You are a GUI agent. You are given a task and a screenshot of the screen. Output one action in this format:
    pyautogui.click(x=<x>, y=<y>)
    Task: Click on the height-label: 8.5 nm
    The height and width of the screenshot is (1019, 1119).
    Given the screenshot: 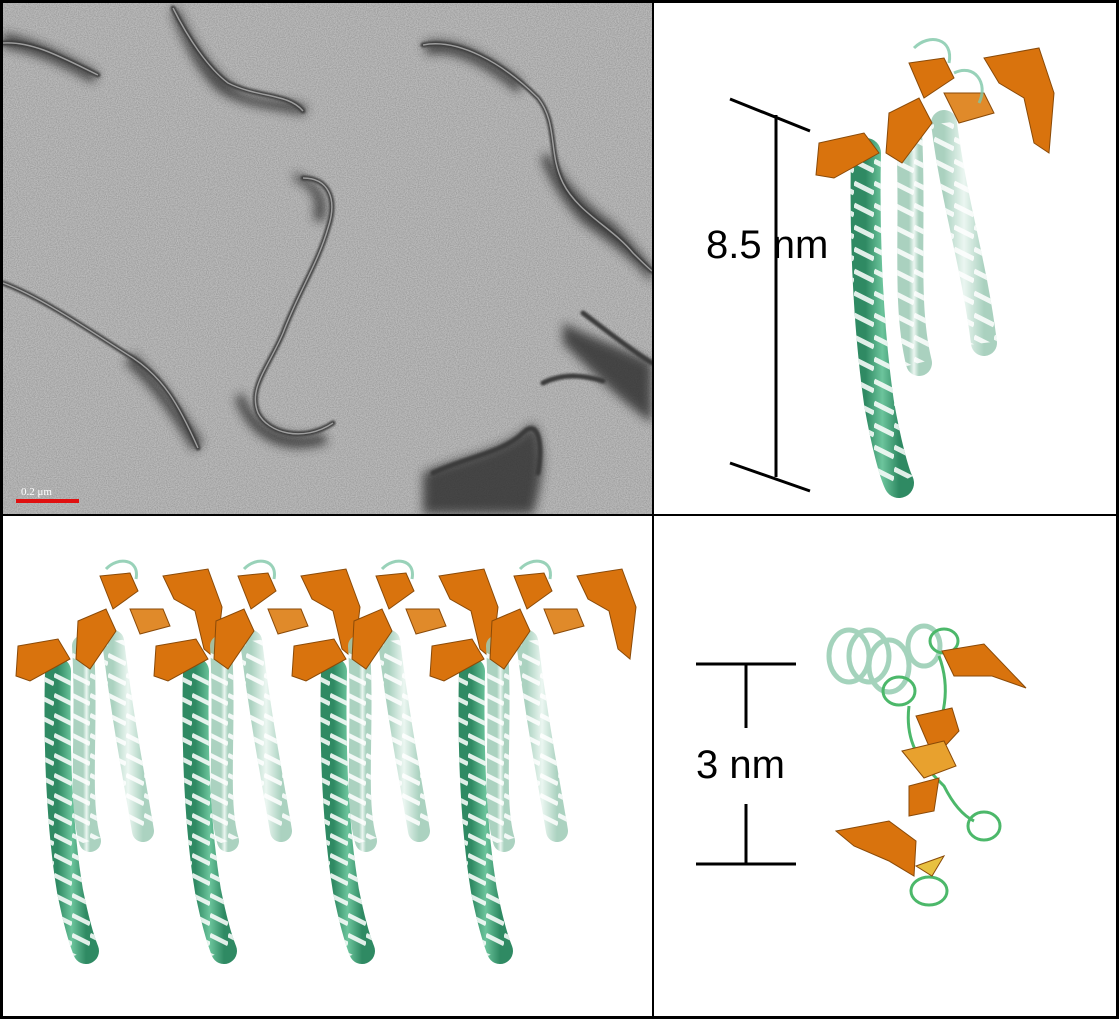 What is the action you would take?
    pyautogui.click(x=767, y=245)
    